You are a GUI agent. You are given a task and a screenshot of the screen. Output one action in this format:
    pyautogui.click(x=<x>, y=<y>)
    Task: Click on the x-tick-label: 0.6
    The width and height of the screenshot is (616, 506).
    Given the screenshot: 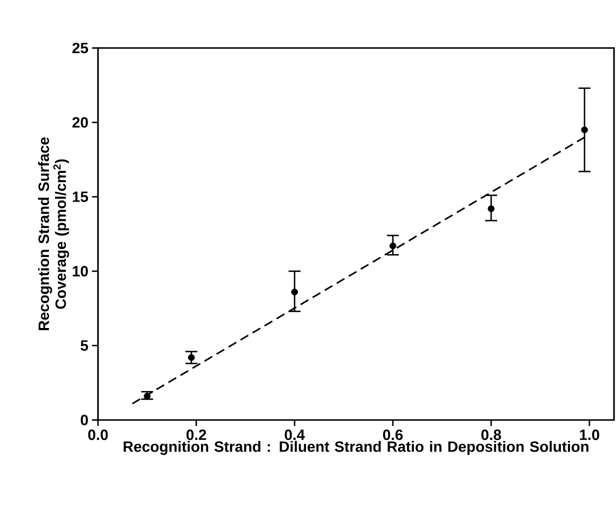 What is the action you would take?
    pyautogui.click(x=393, y=434)
    